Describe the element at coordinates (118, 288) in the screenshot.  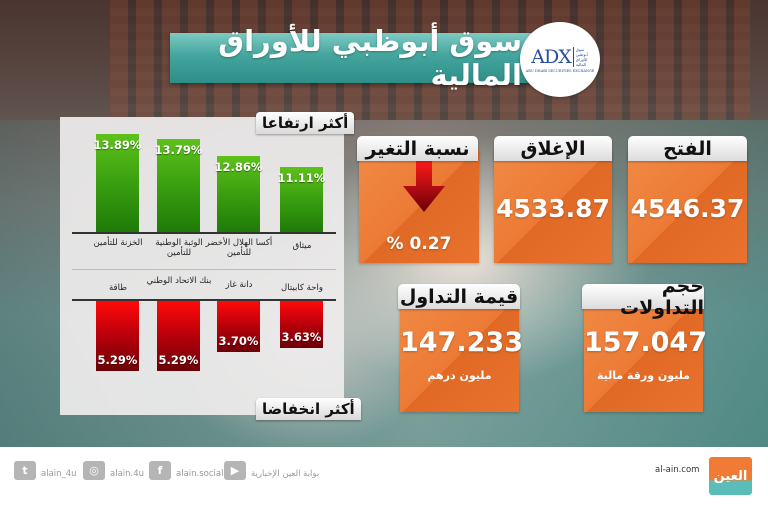
I see `loser-name: طاقة` at that location.